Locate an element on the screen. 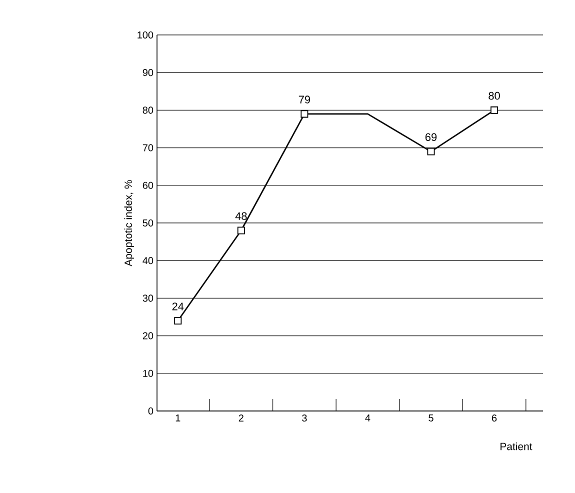 This screenshot has width=575, height=493. data-label: 24 is located at coordinates (178, 306).